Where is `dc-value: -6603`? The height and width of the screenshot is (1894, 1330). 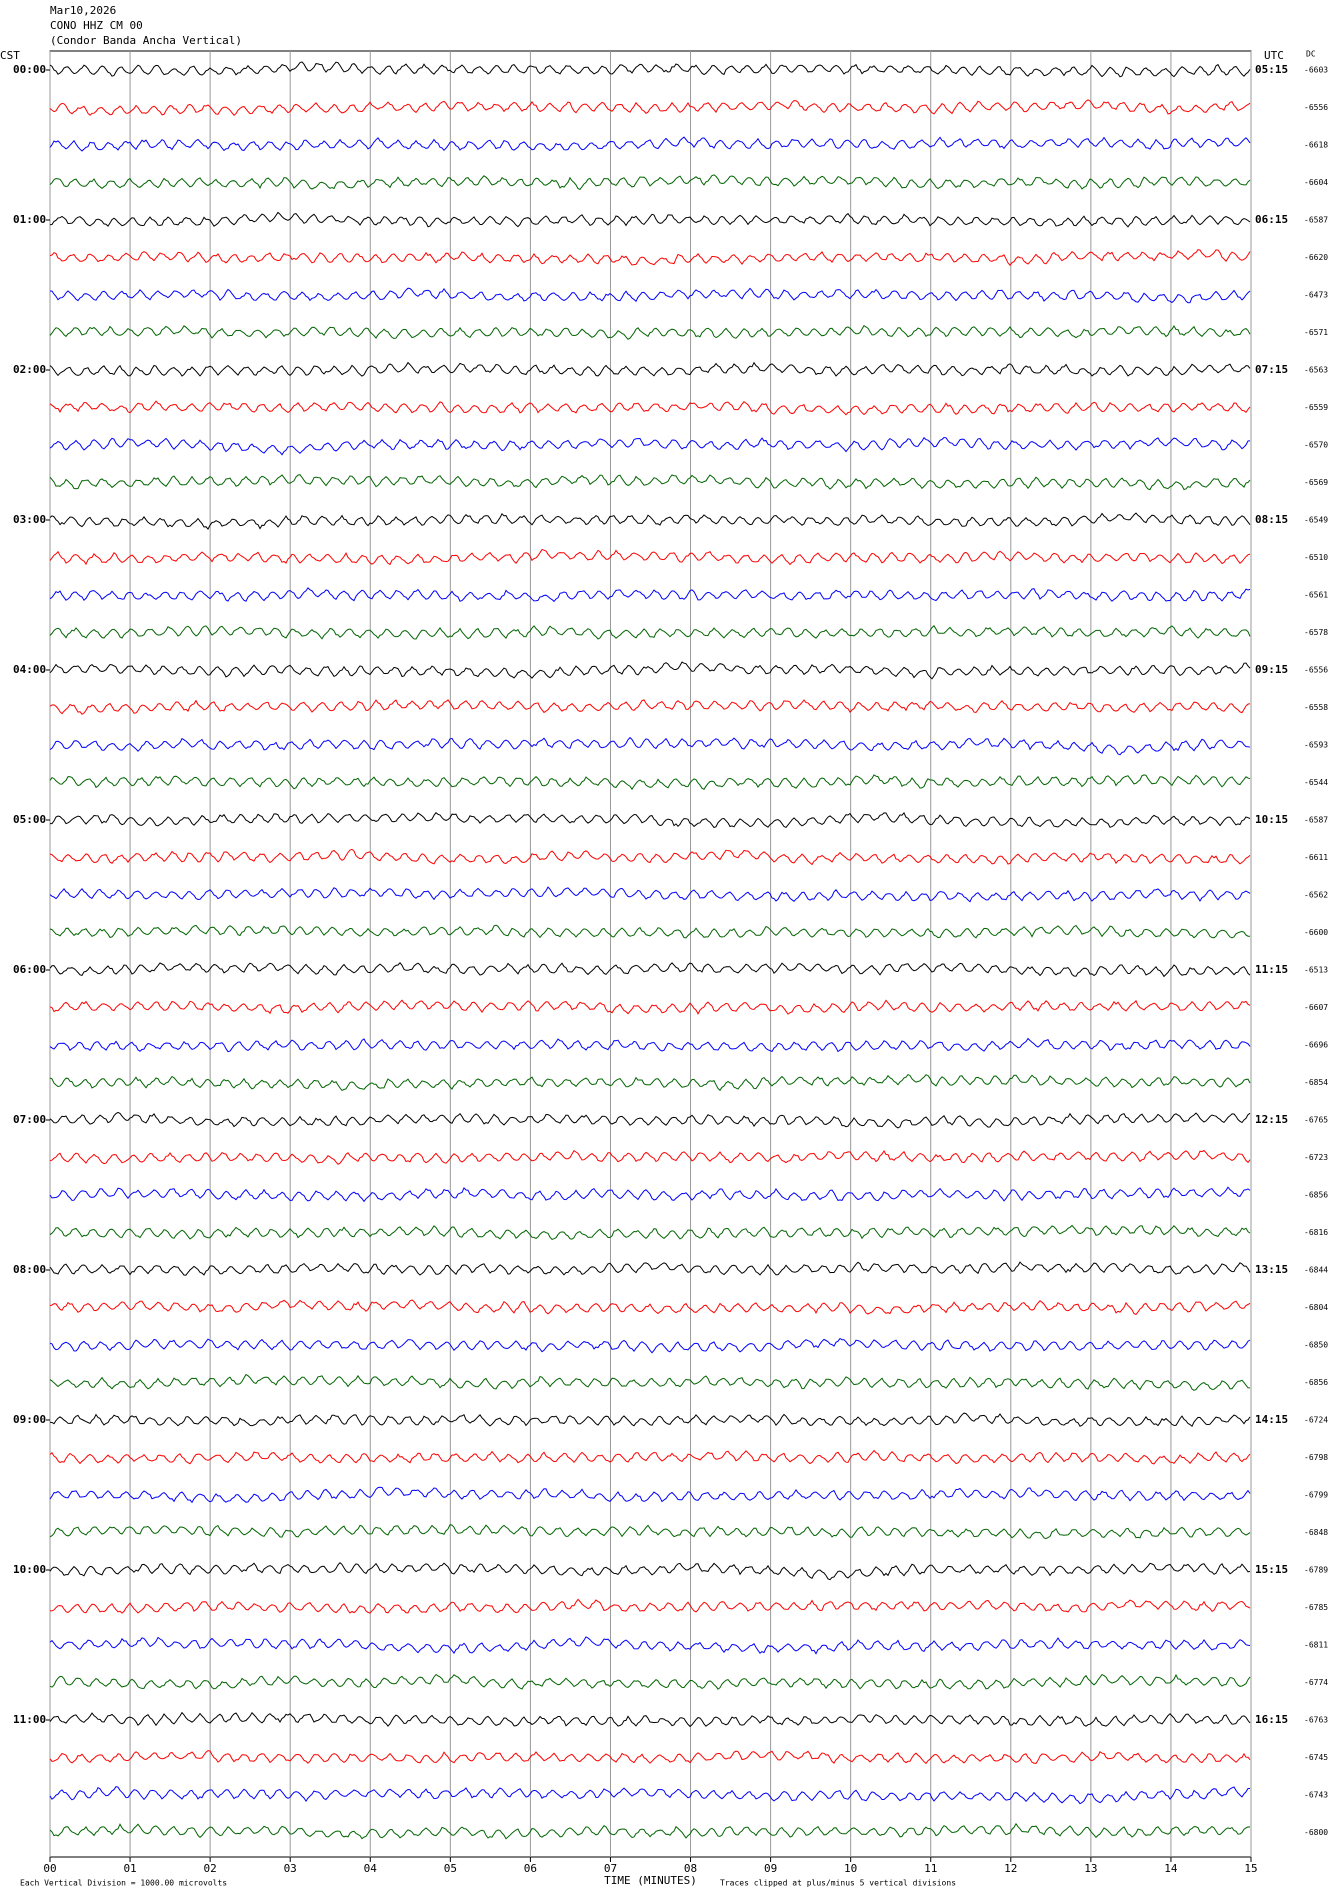 dc-value: -6603 is located at coordinates (1316, 70).